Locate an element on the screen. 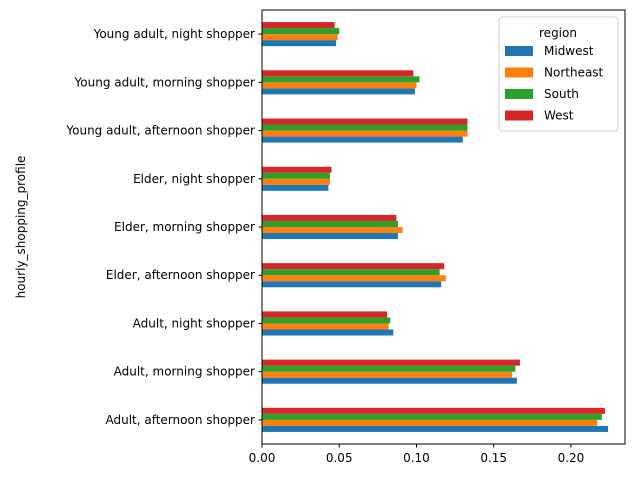 This screenshot has height=480, width=640. y-tick-label: Young adult, afternoon shopper is located at coordinates (160, 131).